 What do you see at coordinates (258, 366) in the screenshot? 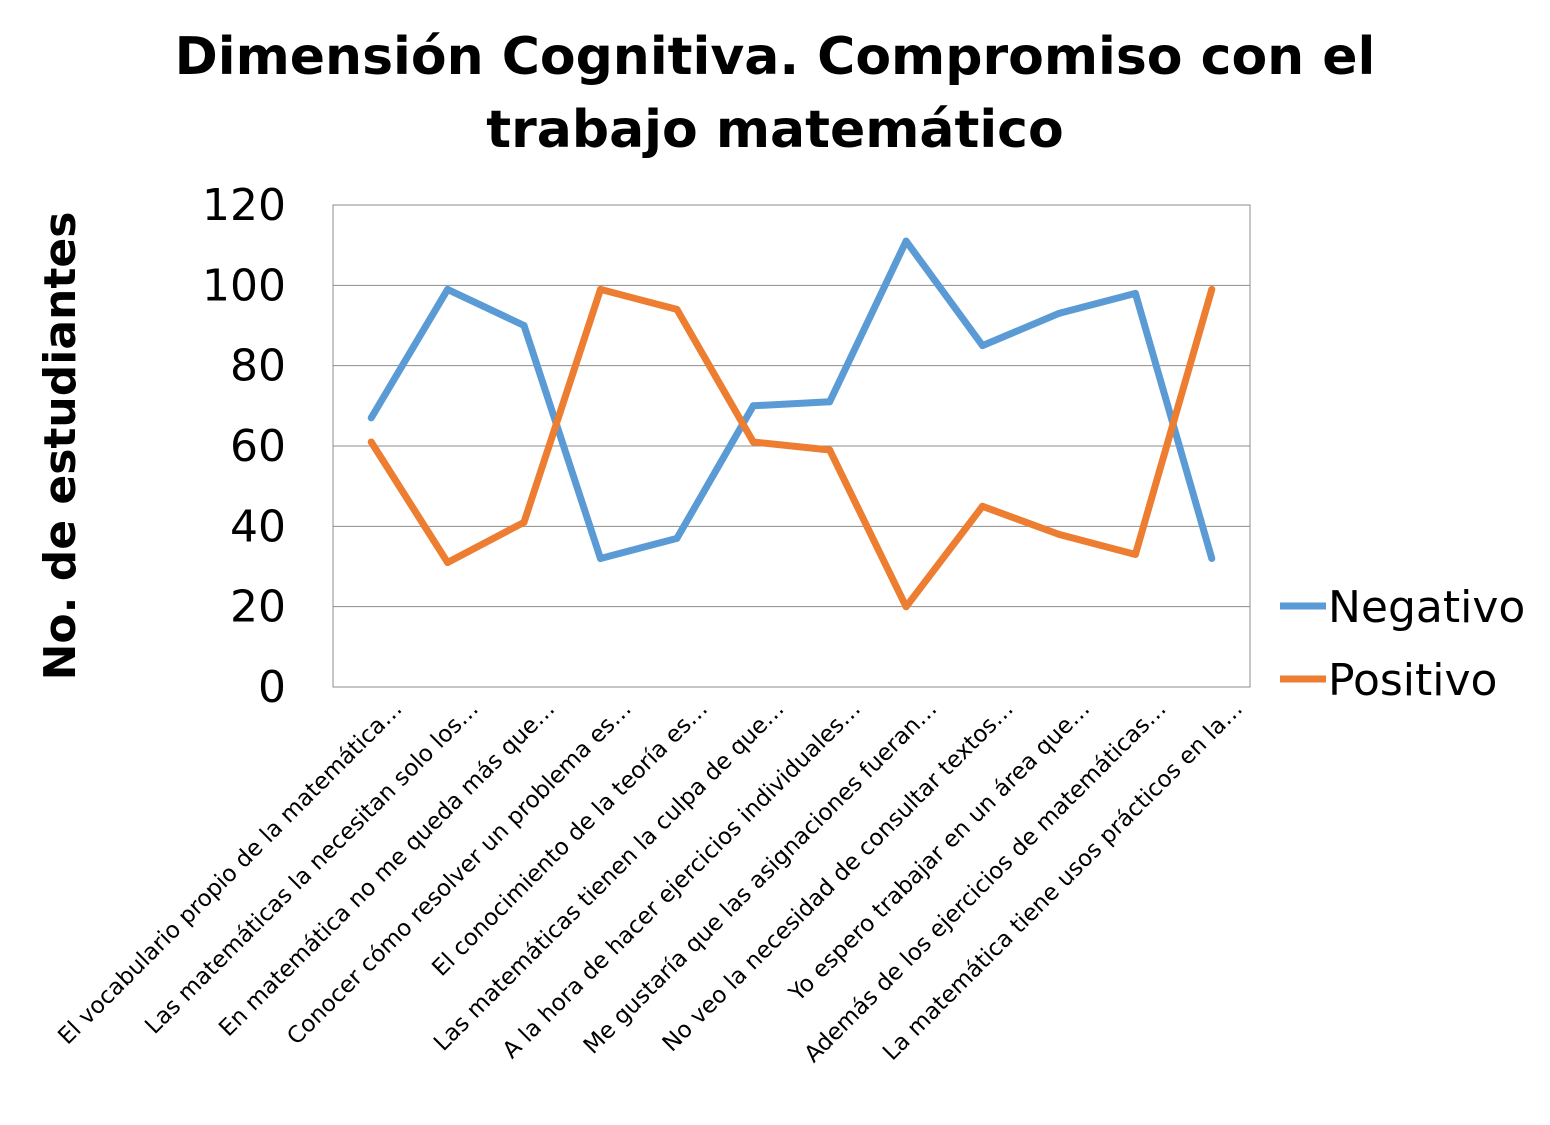
I see `y-tick-label: 80` at bounding box center [258, 366].